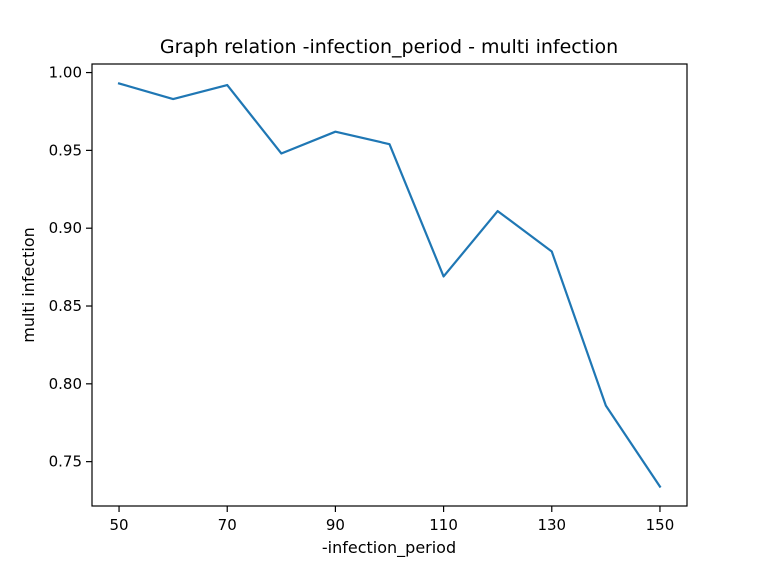 The width and height of the screenshot is (758, 567). What do you see at coordinates (551, 525) in the screenshot?
I see `x-tick-label: 130` at bounding box center [551, 525].